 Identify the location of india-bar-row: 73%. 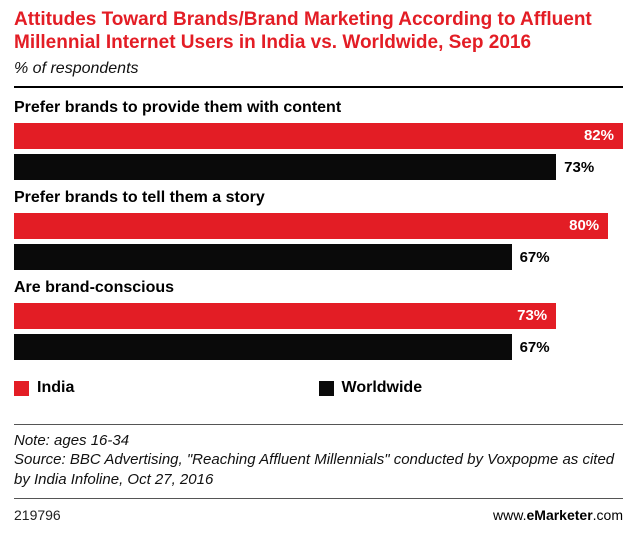
(318, 316).